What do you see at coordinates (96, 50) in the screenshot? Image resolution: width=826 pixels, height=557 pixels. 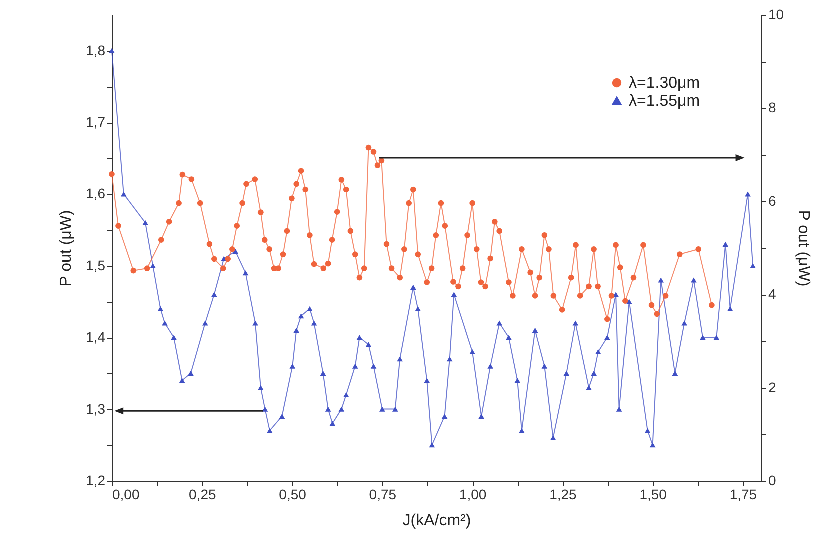 I see `y-tick-label: 1,8` at bounding box center [96, 50].